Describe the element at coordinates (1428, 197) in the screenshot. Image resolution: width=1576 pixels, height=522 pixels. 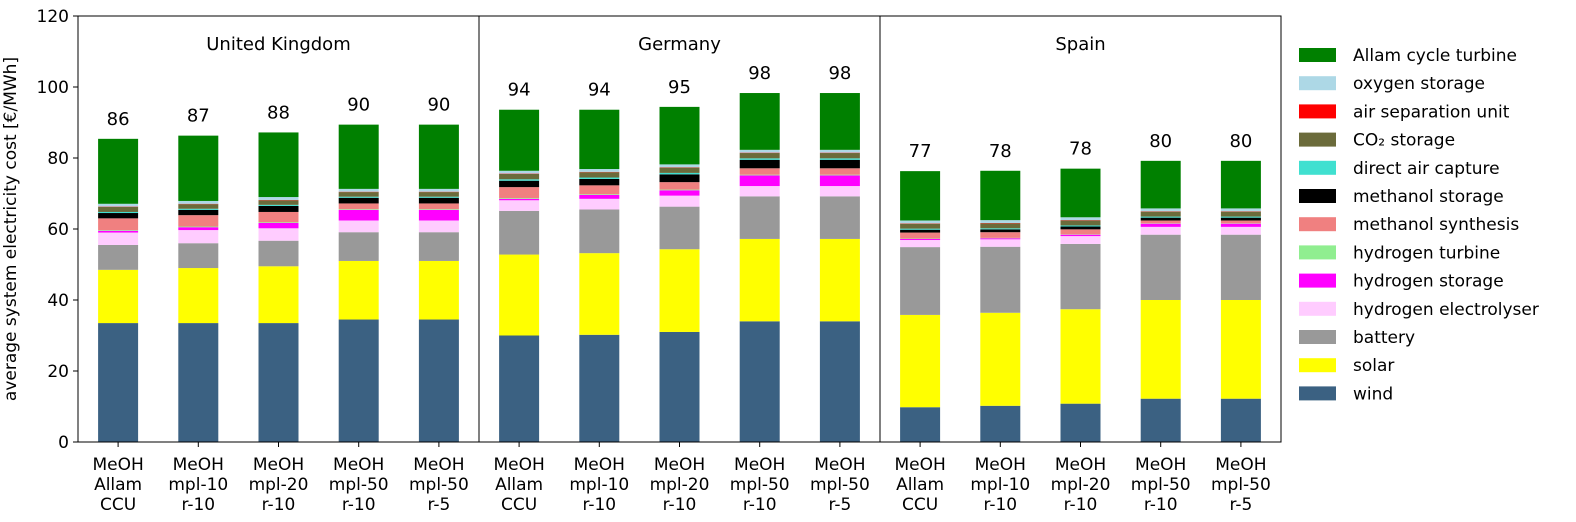
I see `legend-label: methanol storage` at that location.